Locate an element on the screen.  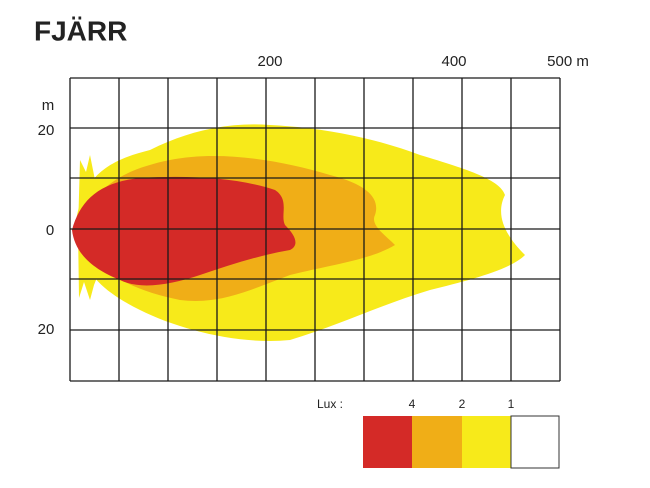
legend: Lux : 4 2 1 is located at coordinates (438, 433).